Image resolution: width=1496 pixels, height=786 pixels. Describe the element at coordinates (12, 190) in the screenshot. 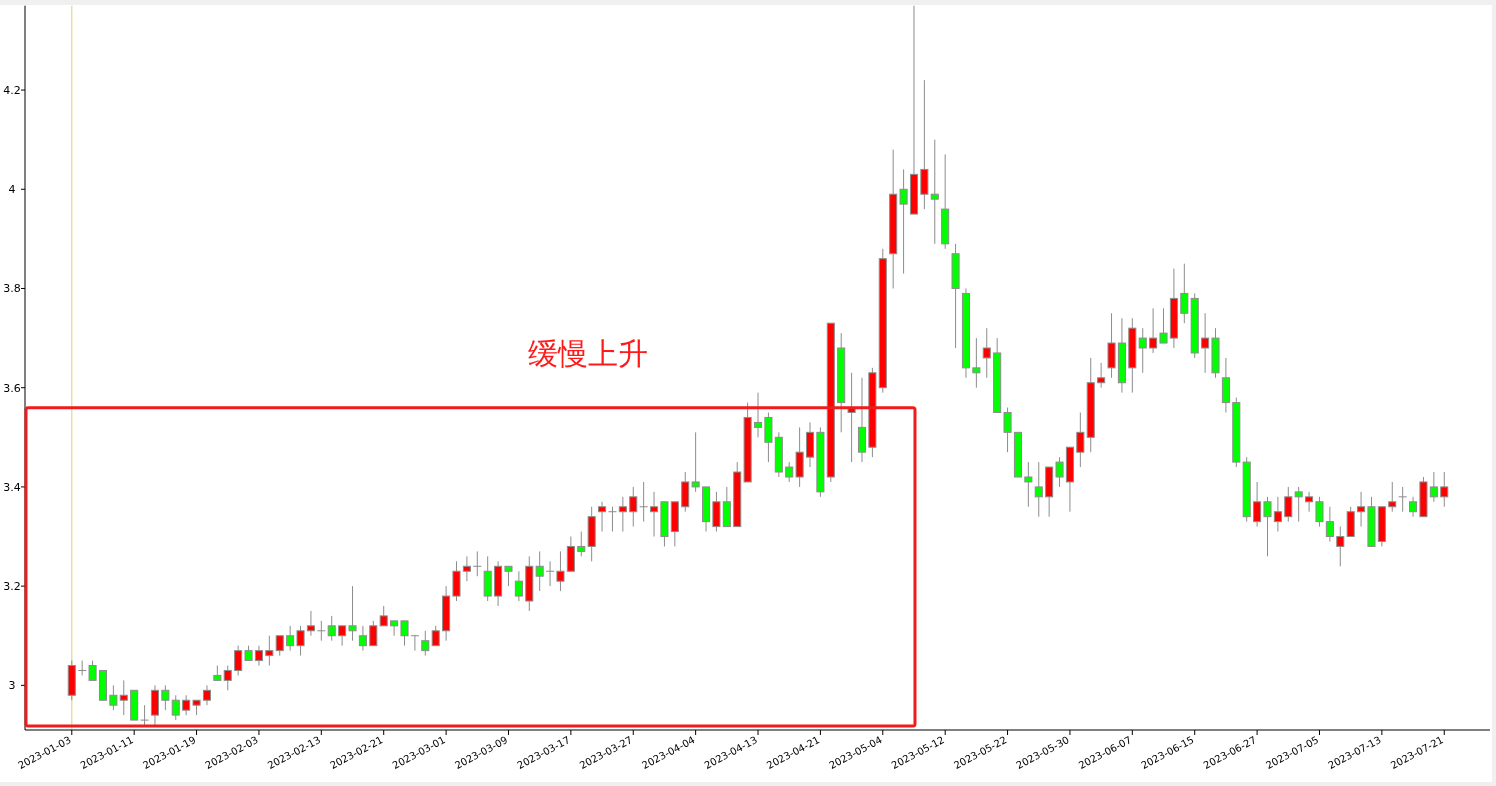

I see `y-tick-label: 4` at that location.